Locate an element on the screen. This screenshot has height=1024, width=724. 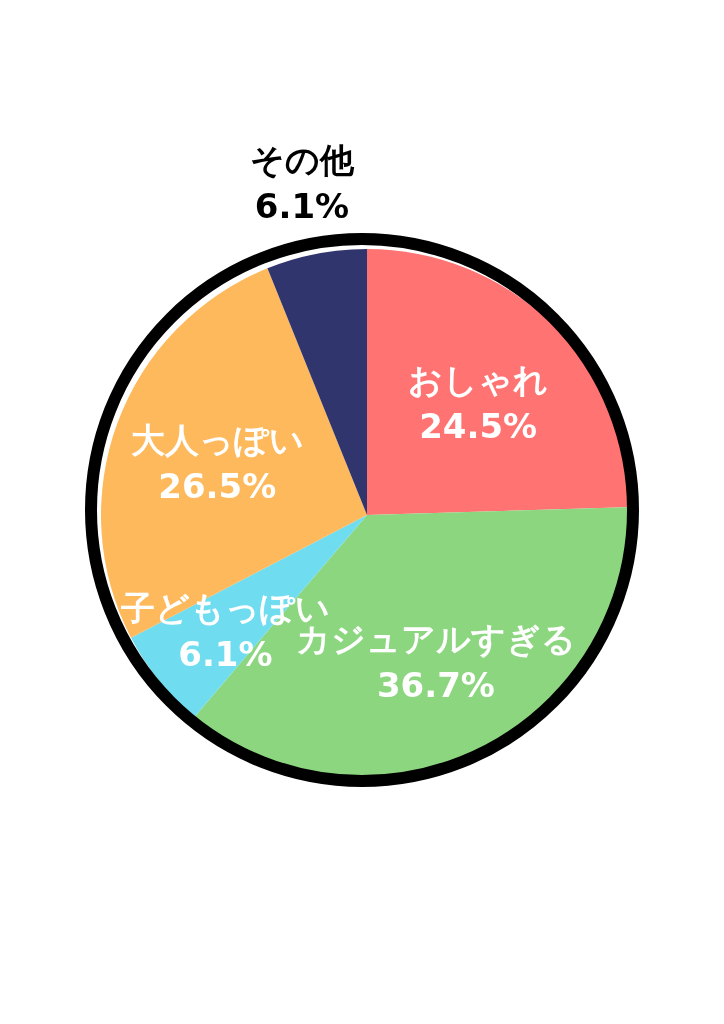
data-label: 36.7% is located at coordinates (435, 684).